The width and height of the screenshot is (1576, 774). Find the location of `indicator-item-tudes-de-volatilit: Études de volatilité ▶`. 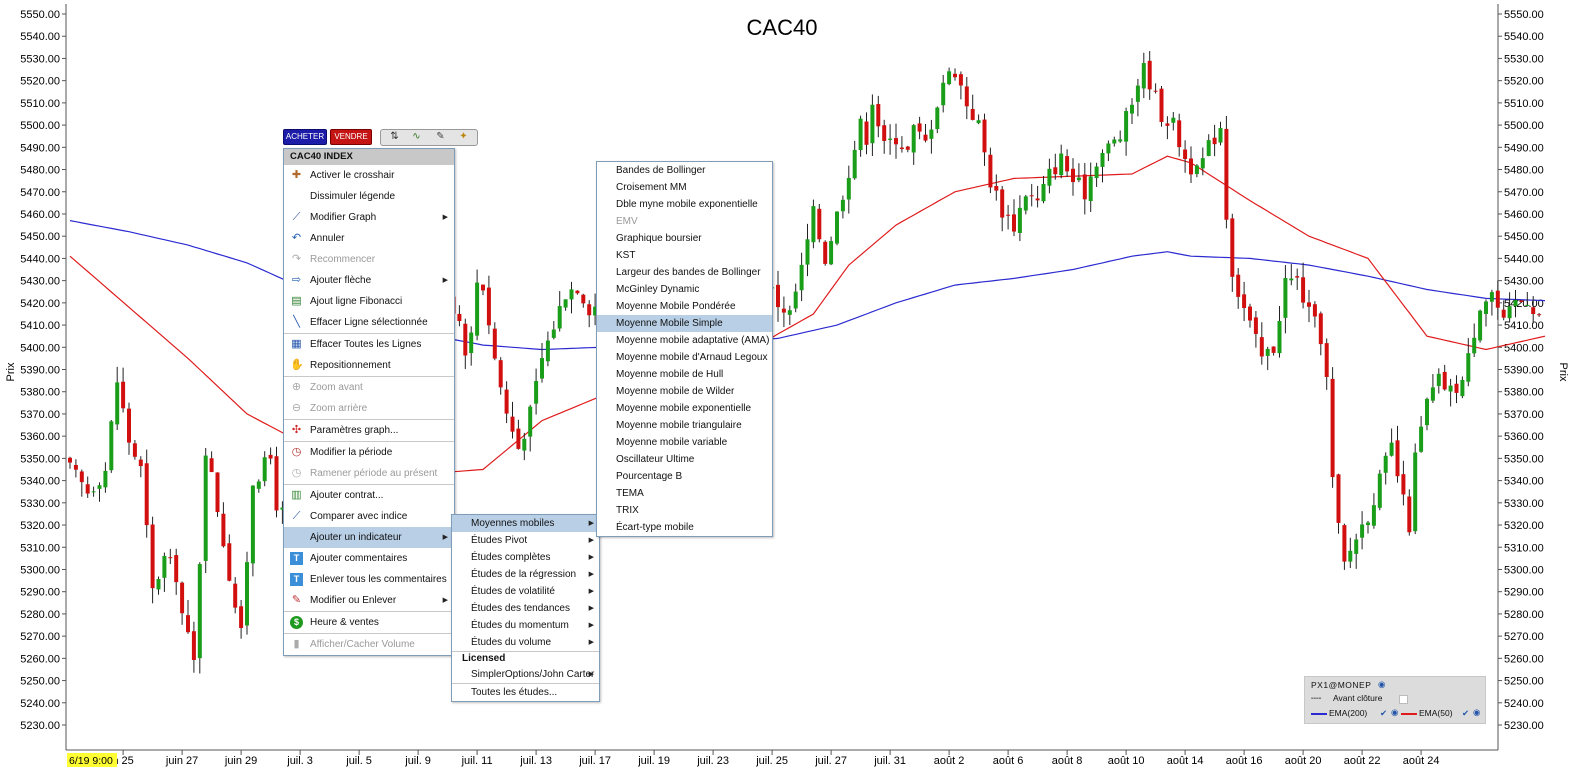

indicator-item-tudes-de-volatilit: Études de volatilité ▶ is located at coordinates (525, 591).